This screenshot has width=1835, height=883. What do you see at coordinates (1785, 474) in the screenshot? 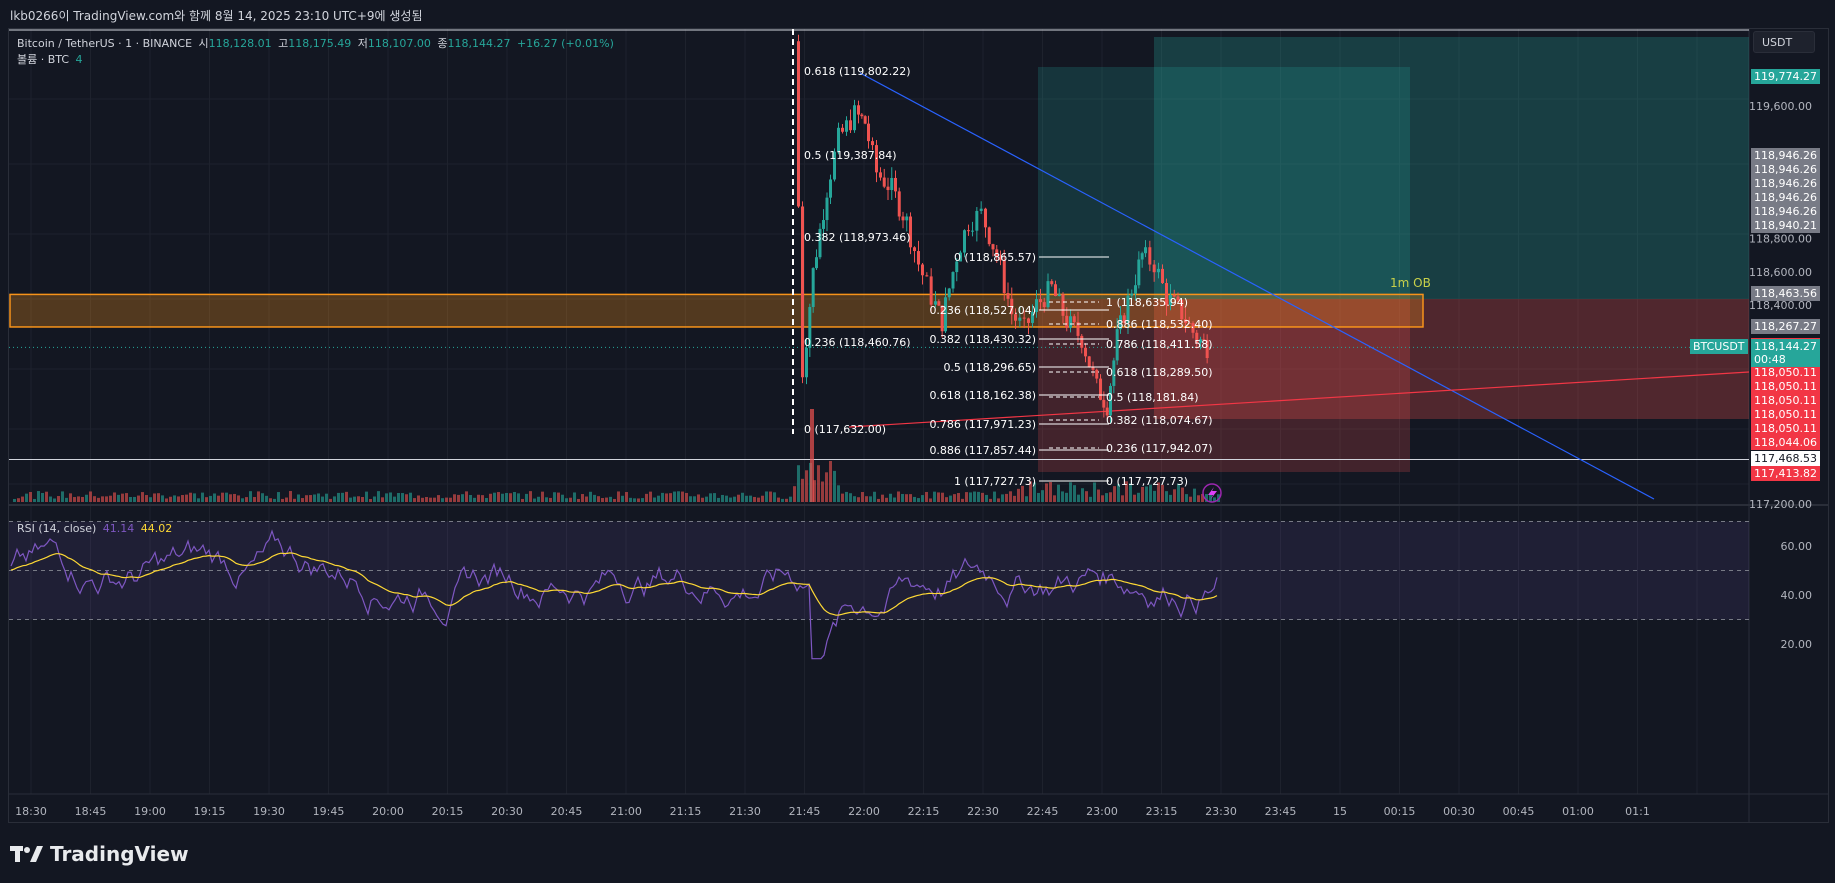
I see `price-axis-tag: 117,413.82` at bounding box center [1785, 474].